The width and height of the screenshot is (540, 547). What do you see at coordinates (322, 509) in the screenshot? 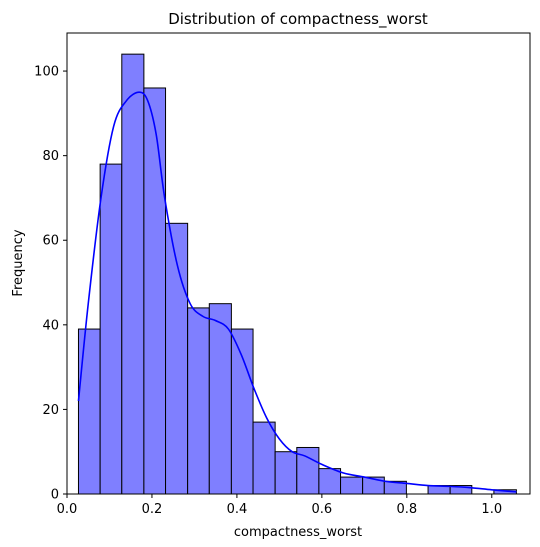
I see `x-tick-label: 0.6` at bounding box center [322, 509].